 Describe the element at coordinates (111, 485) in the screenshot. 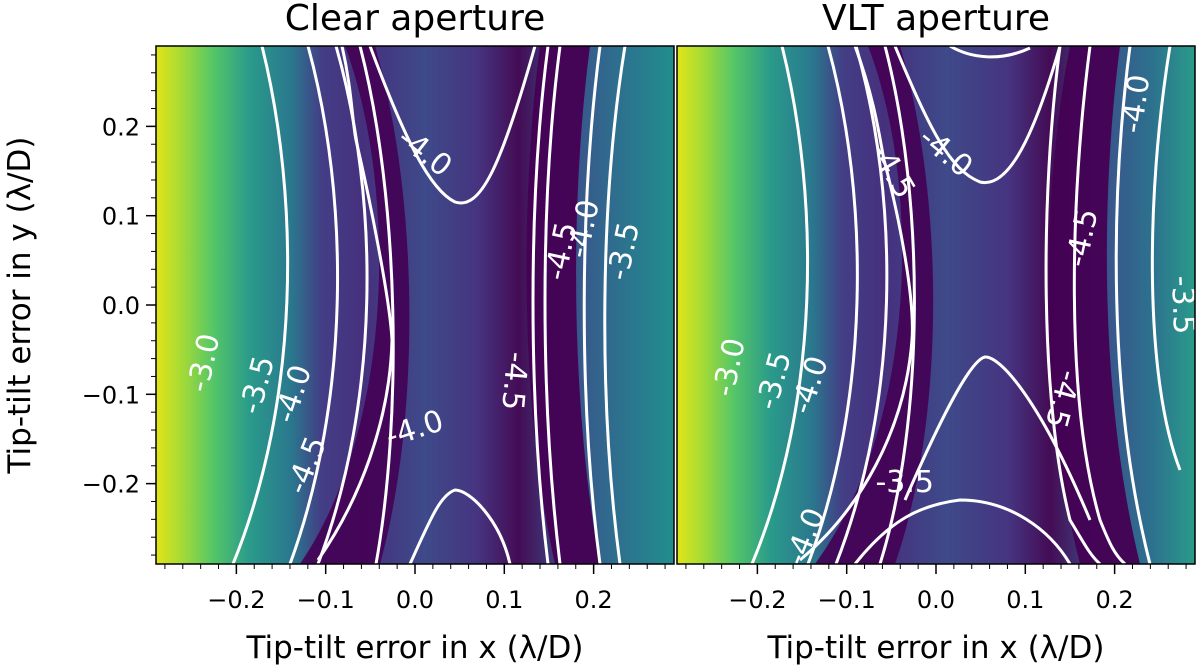

I see `y-tick-label: −0.2` at that location.